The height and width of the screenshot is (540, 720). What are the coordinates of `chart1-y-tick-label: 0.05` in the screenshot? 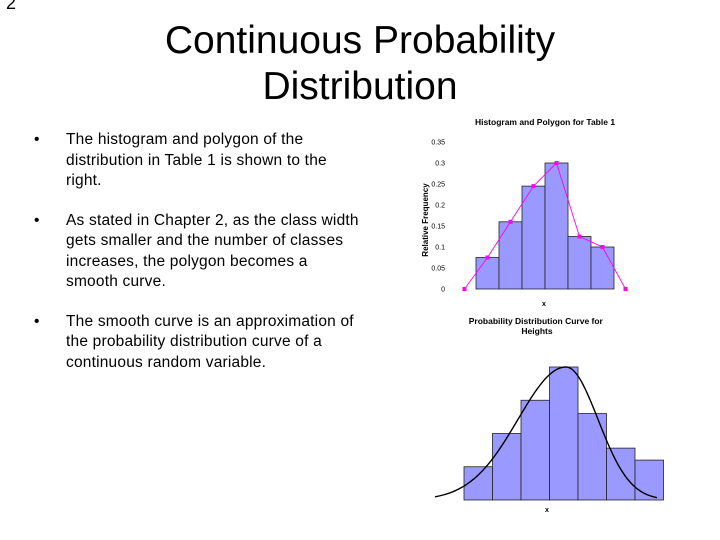 It's located at (438, 269).